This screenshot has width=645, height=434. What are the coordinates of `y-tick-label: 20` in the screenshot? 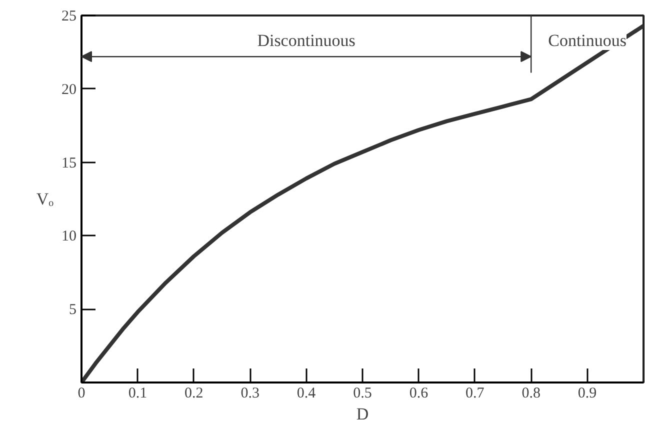 It's located at (69, 90).